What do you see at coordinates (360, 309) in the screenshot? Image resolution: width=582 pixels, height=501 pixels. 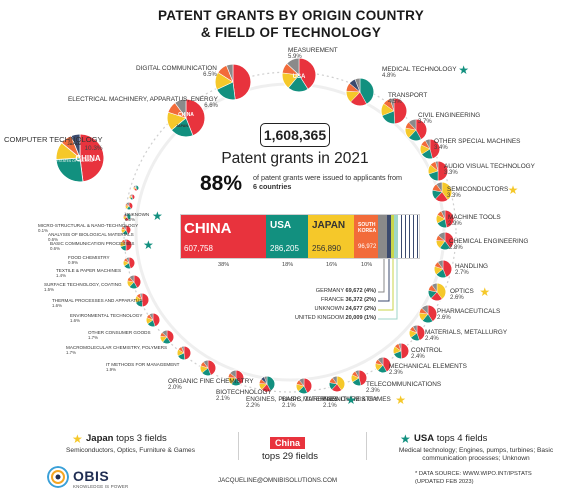 I see `other-country-value: 24,677 (2%)` at bounding box center [360, 309].